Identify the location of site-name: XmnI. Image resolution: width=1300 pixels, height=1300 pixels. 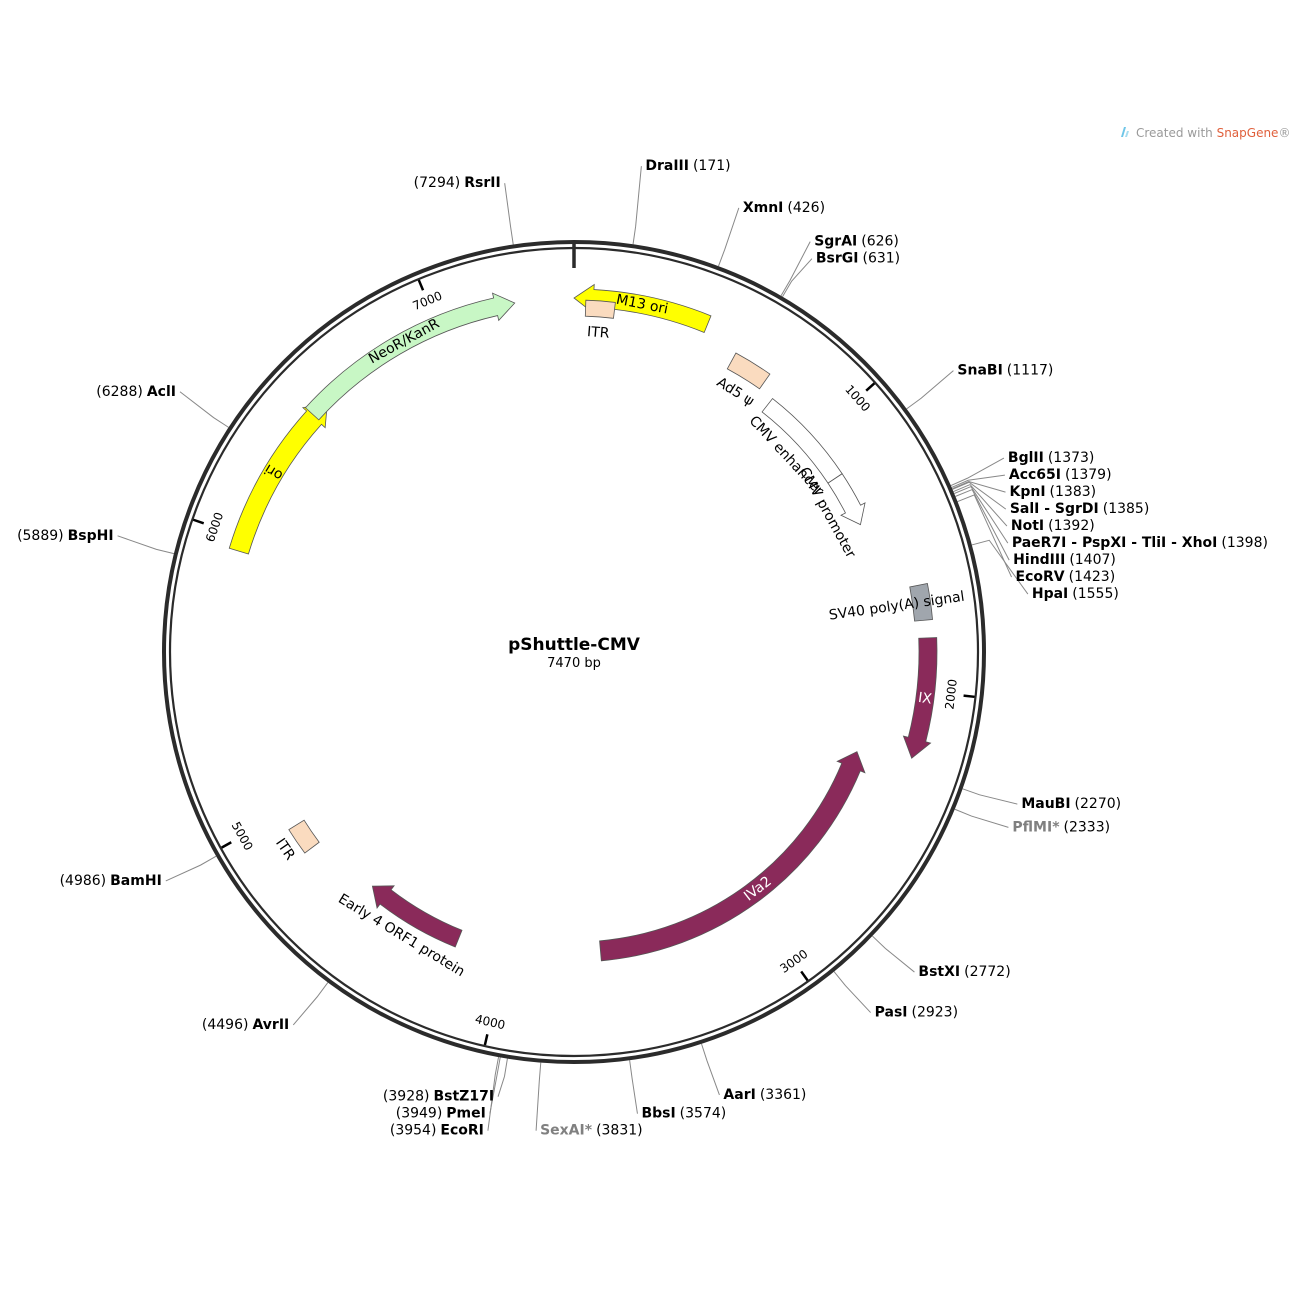
(763, 208).